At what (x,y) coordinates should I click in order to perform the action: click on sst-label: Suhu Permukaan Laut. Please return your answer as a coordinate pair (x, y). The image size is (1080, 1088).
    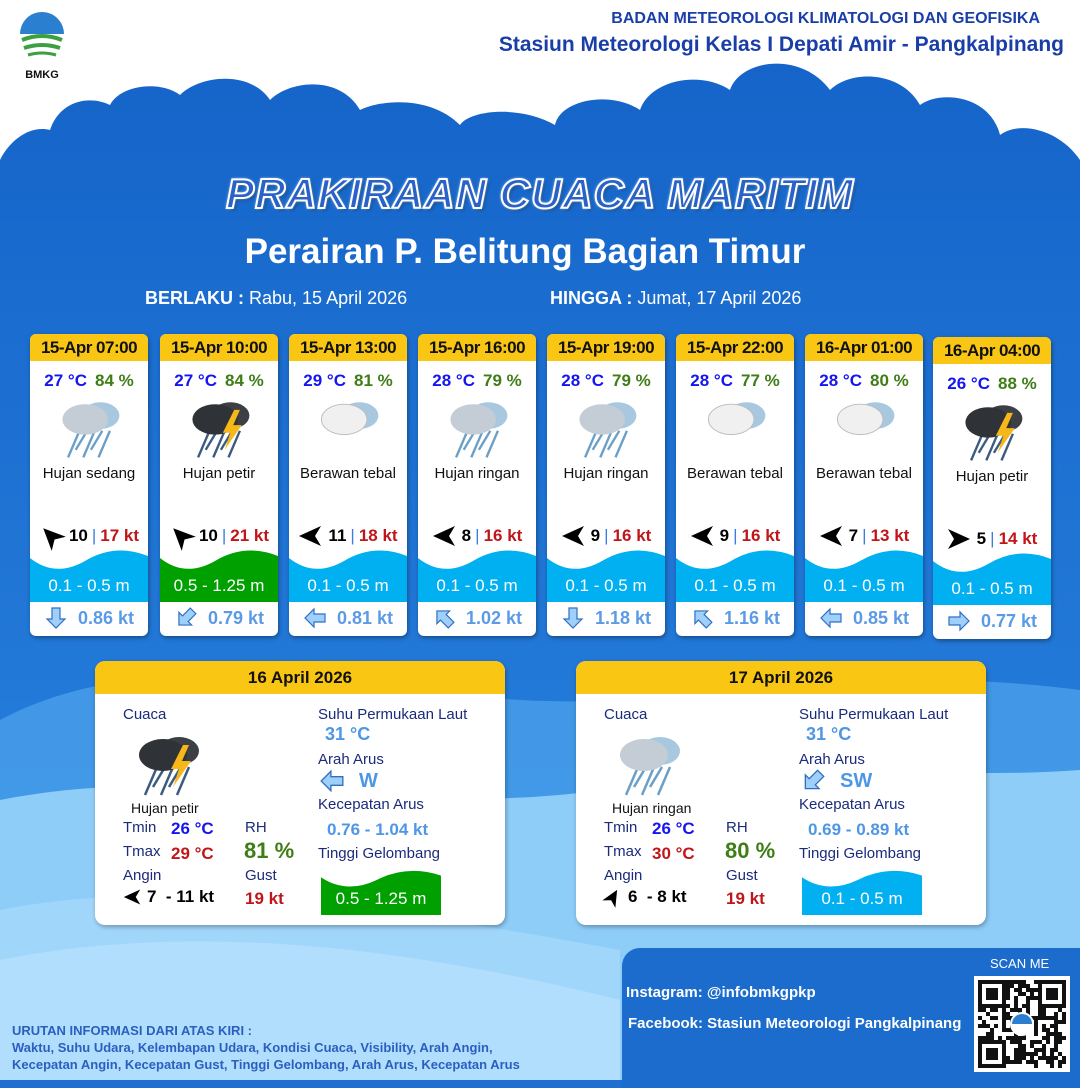
    Looking at the image, I should click on (393, 714).